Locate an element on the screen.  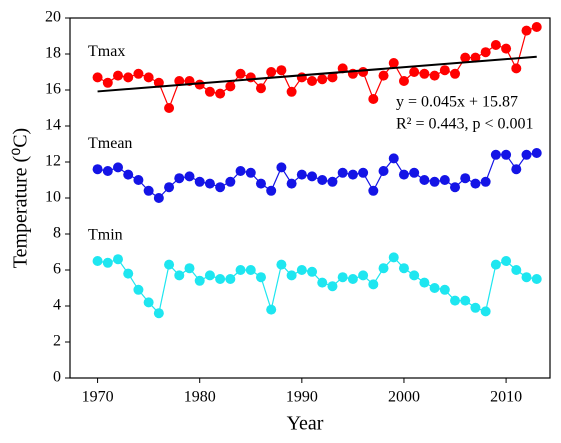
y-tick-label: 14 is located at coordinates (53, 125).